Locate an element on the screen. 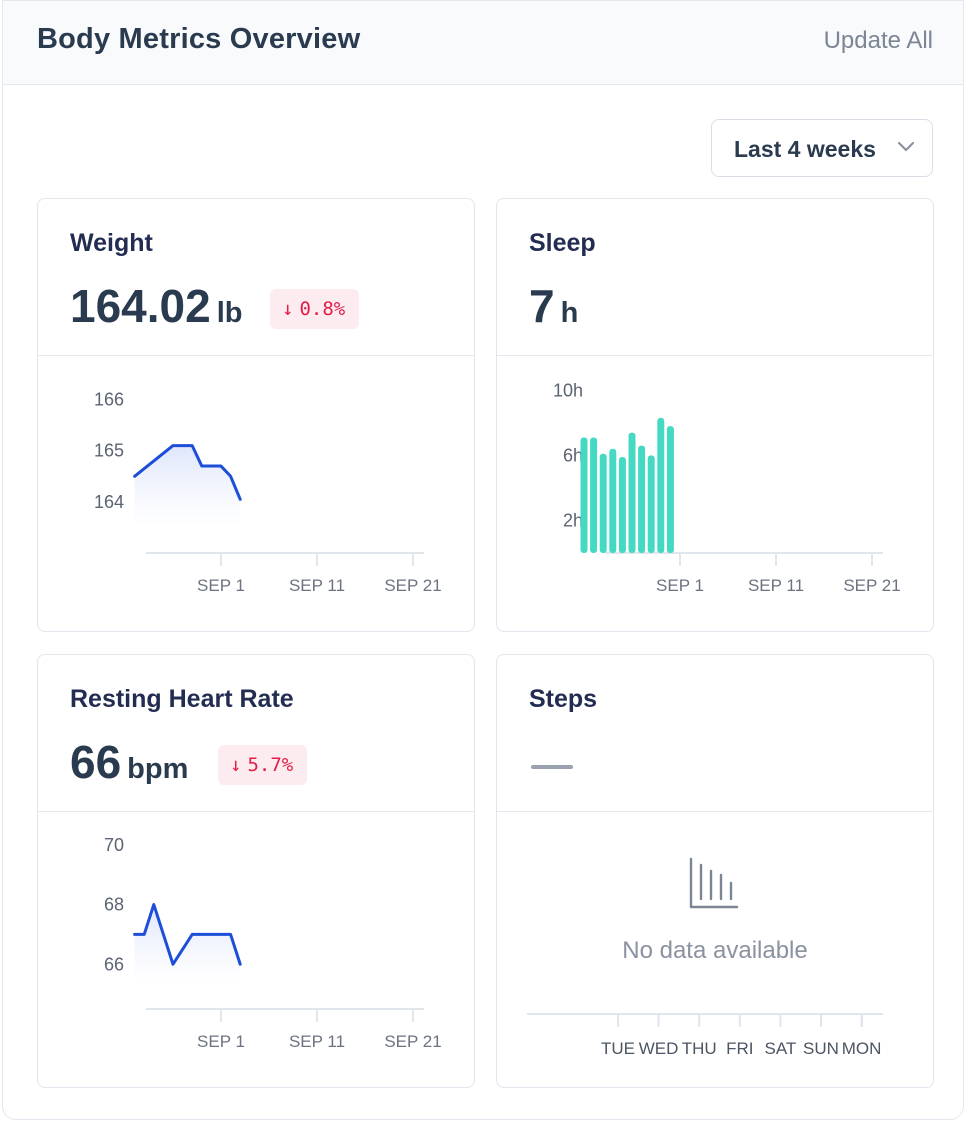 The height and width of the screenshot is (1126, 972). weight-chart: SEP 1 SEP 11 SEP 21 166 165 164 is located at coordinates (268, 492).